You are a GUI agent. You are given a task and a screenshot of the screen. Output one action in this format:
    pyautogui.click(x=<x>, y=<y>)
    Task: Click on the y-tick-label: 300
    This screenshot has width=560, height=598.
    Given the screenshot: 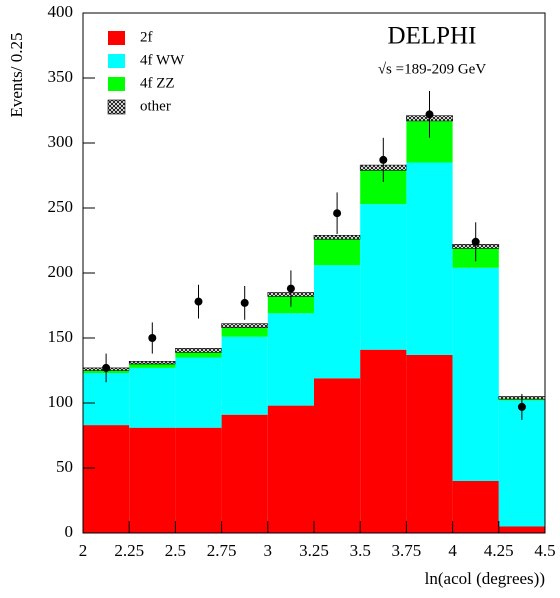 What is the action you would take?
    pyautogui.click(x=61, y=141)
    